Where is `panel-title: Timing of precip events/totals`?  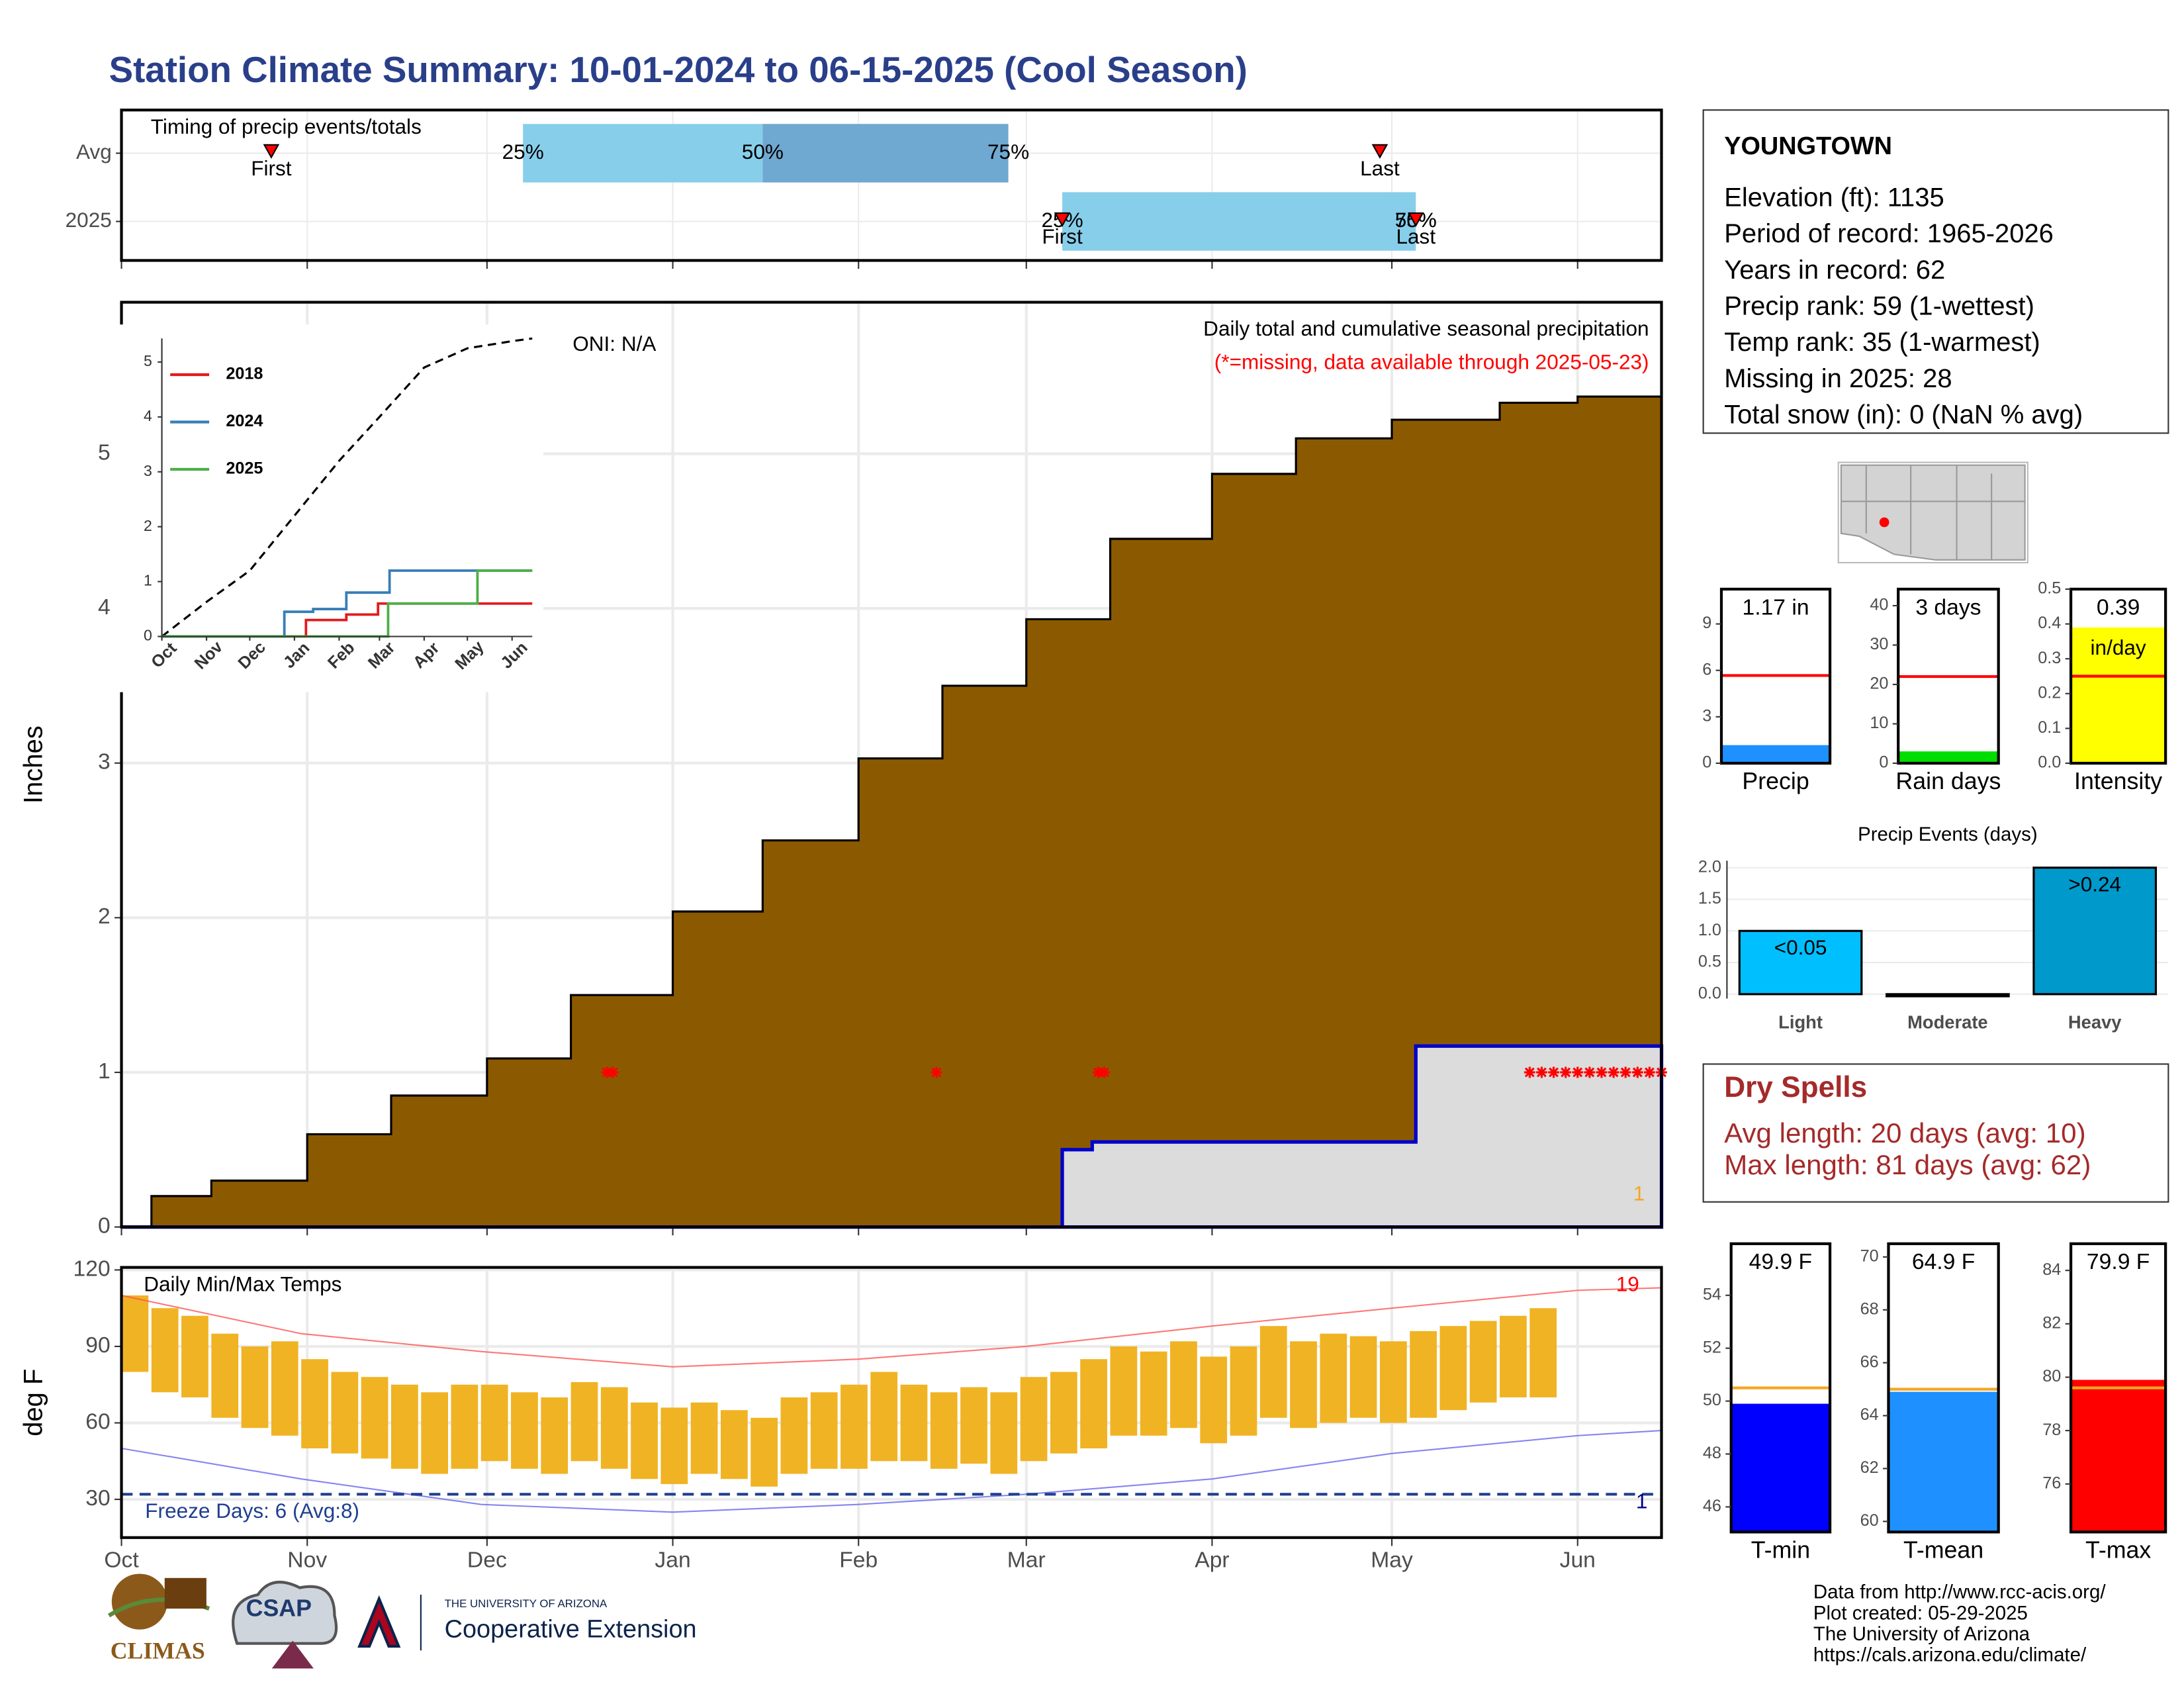
panel-title: Timing of precip events/totals is located at coordinates (286, 126).